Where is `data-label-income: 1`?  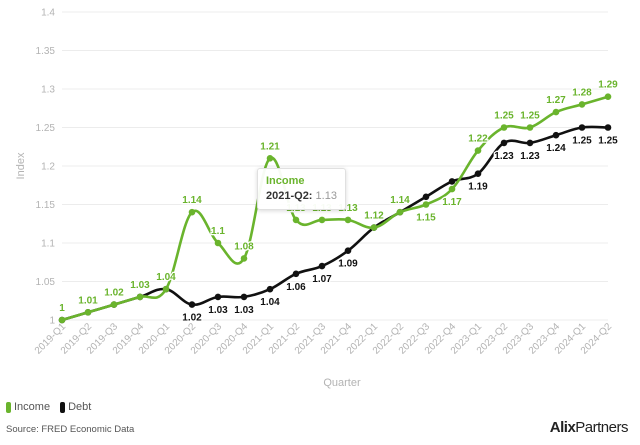 data-label-income: 1 is located at coordinates (62, 308).